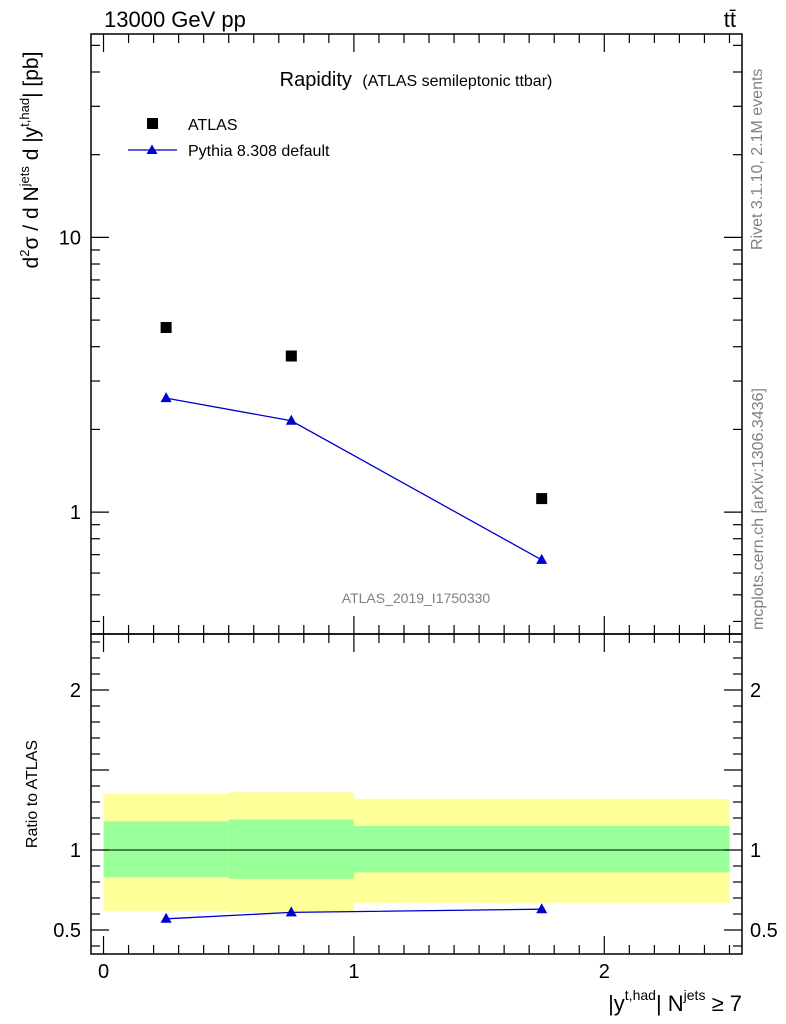  What do you see at coordinates (723, 1003) in the screenshot?
I see `xlabel-e: ≥ 7` at bounding box center [723, 1003].